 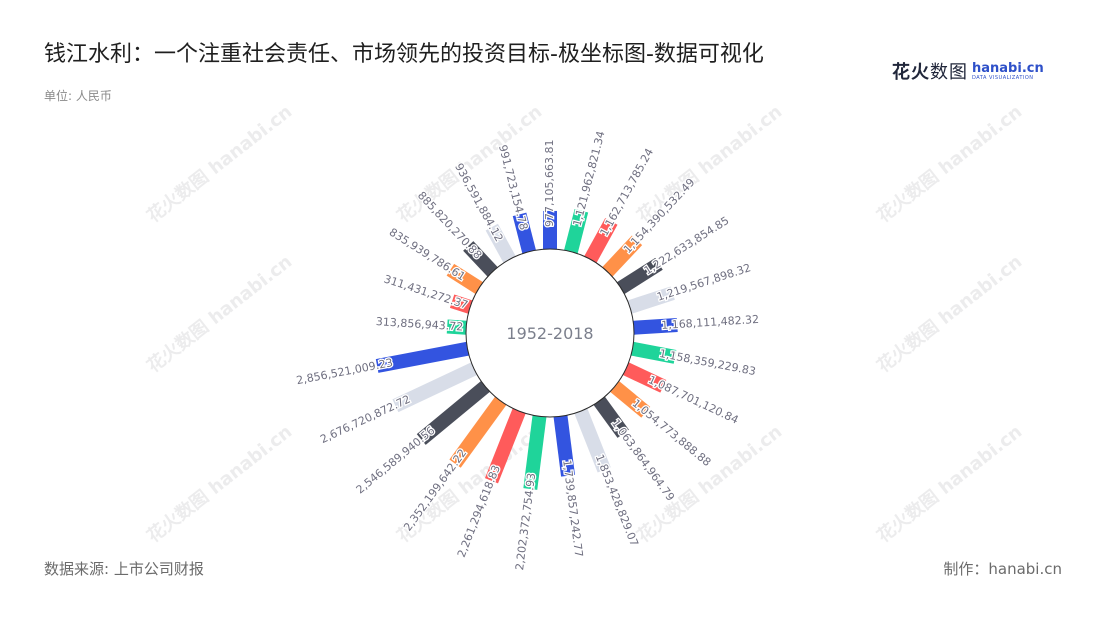 What do you see at coordinates (617, 500) in the screenshot?
I see `bar-value-label: 1,853,428,829.07` at bounding box center [617, 500].